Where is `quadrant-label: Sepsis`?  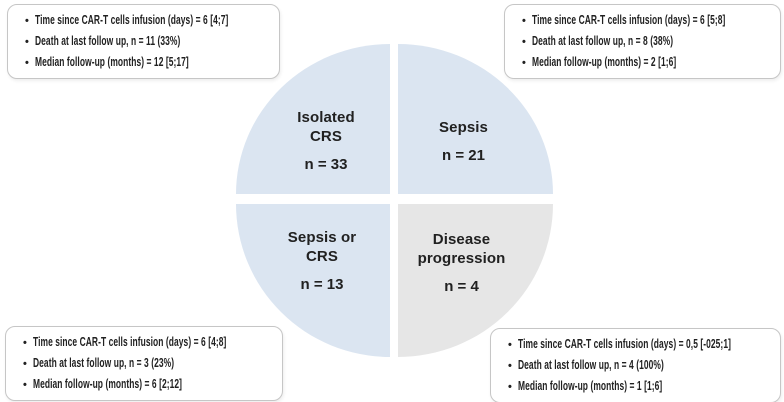 quadrant-label: Sepsis is located at coordinates (463, 127).